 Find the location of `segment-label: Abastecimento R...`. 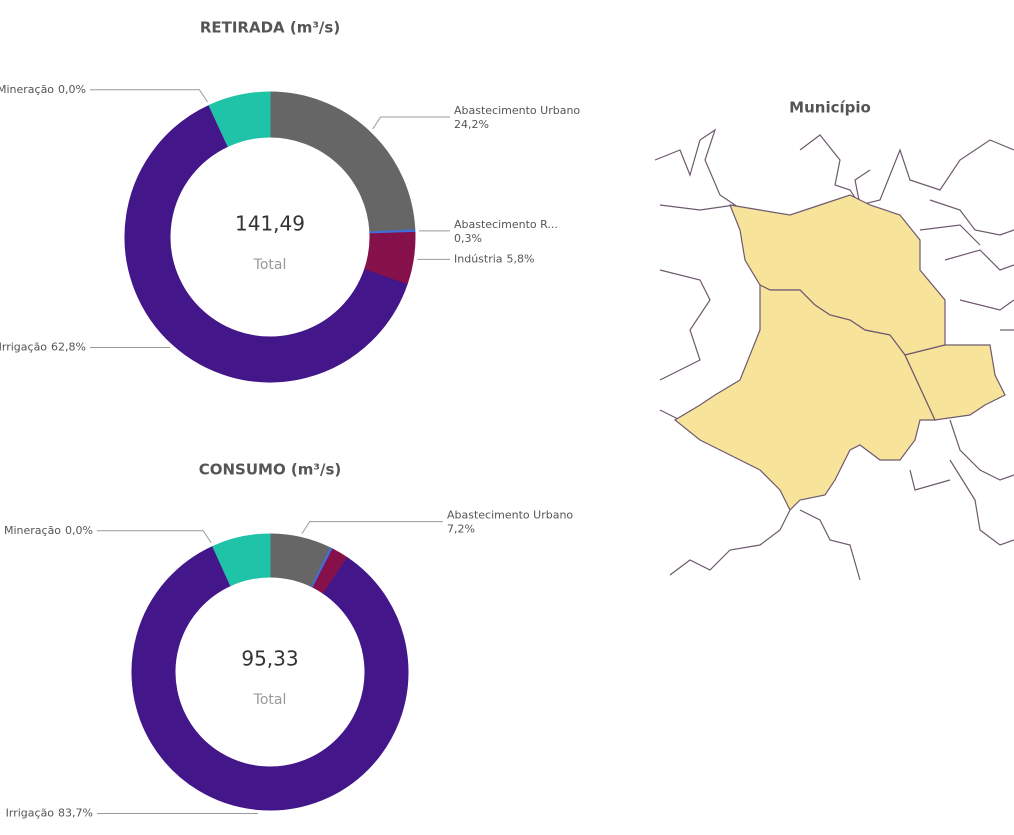

segment-label: Abastecimento R... is located at coordinates (506, 224).